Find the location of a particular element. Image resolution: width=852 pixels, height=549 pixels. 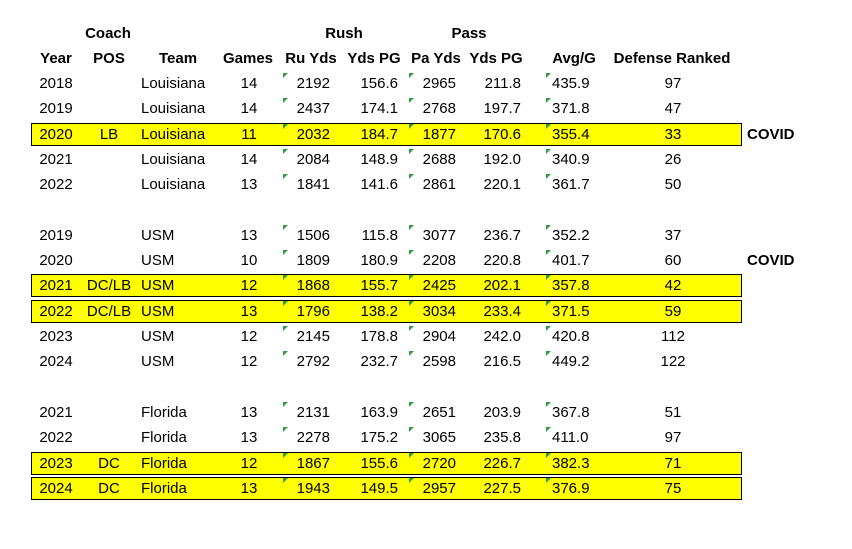

cell-ru-yds: 1809 is located at coordinates (313, 261).